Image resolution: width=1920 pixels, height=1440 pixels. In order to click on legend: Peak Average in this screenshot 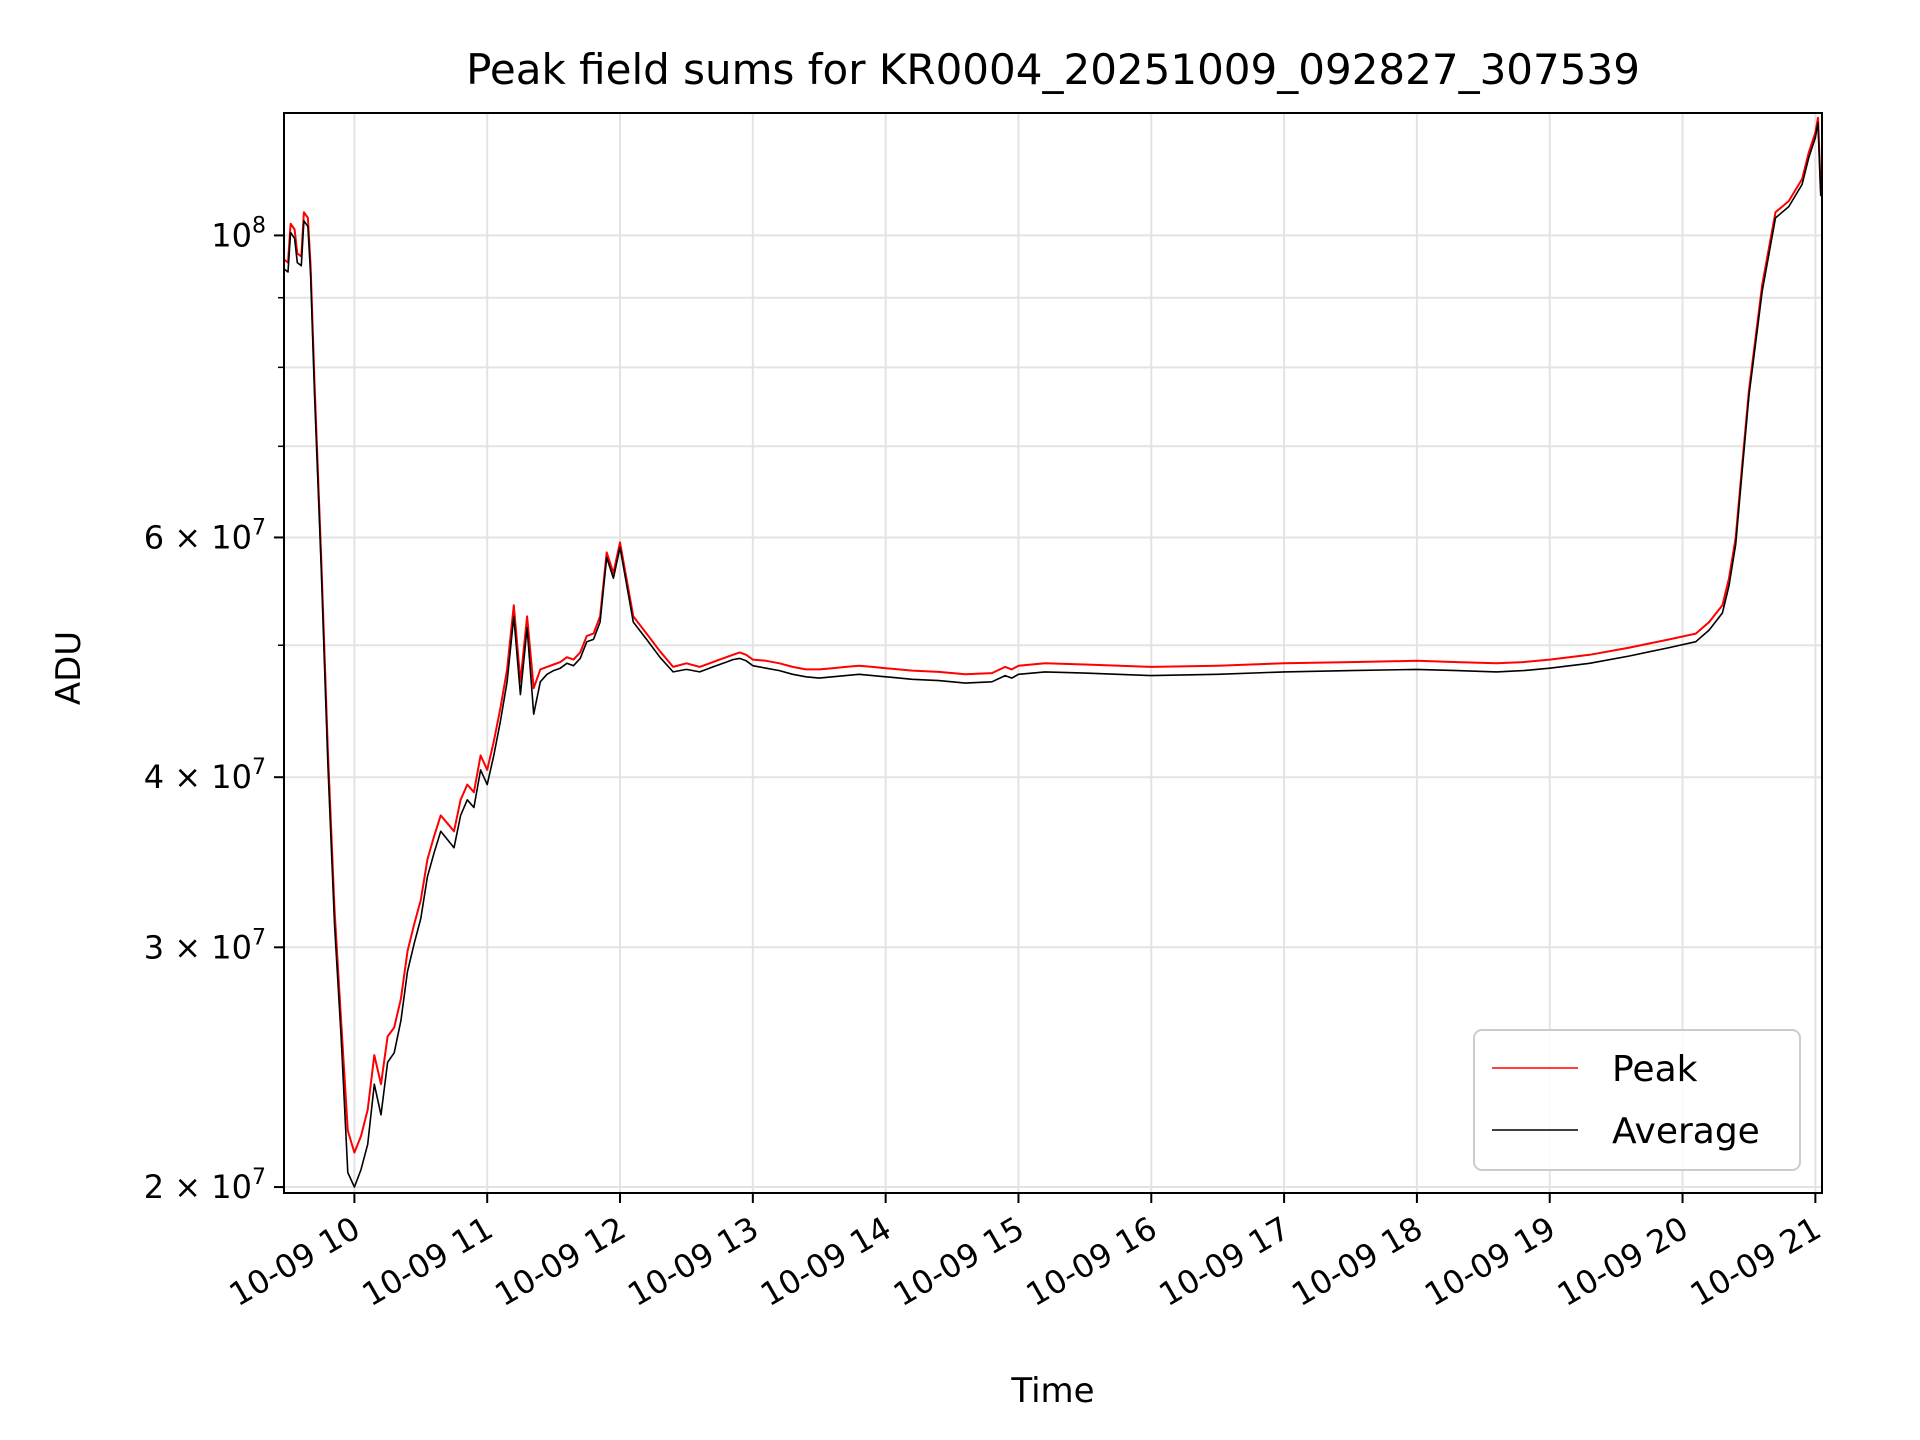, I will do `click(1637, 1100)`.